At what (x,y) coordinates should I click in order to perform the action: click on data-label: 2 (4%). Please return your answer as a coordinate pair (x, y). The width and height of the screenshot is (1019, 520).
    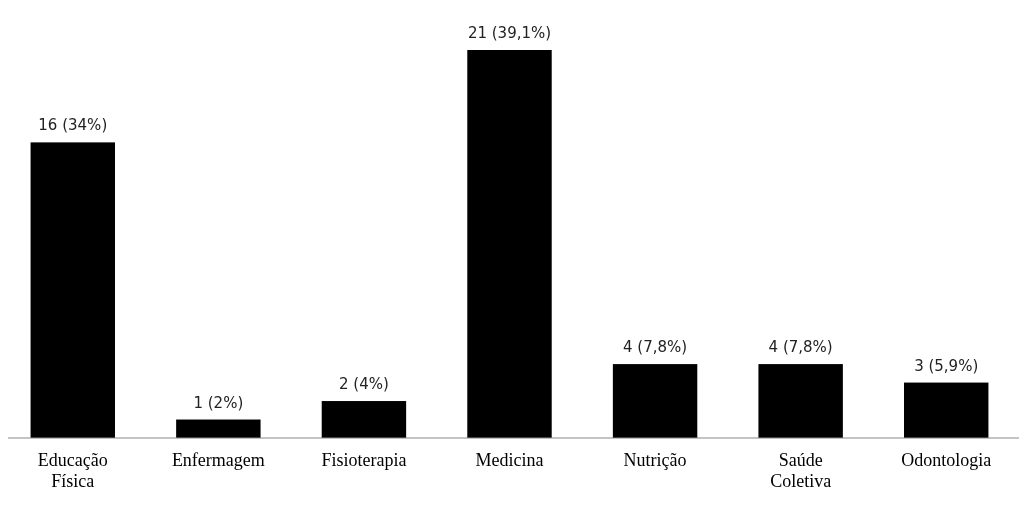
    Looking at the image, I should click on (364, 384).